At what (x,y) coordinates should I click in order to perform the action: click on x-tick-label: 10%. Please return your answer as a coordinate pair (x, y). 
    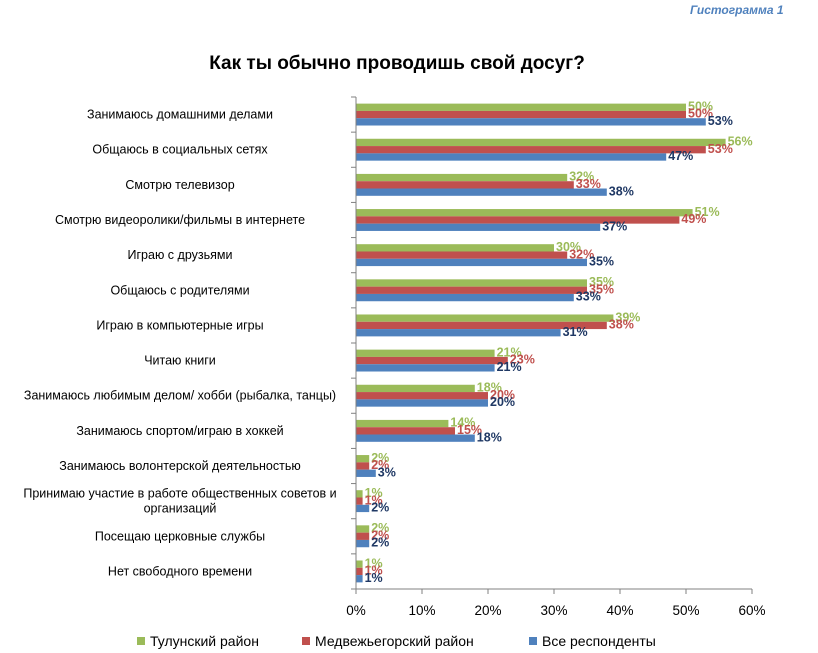
    Looking at the image, I should click on (421, 610).